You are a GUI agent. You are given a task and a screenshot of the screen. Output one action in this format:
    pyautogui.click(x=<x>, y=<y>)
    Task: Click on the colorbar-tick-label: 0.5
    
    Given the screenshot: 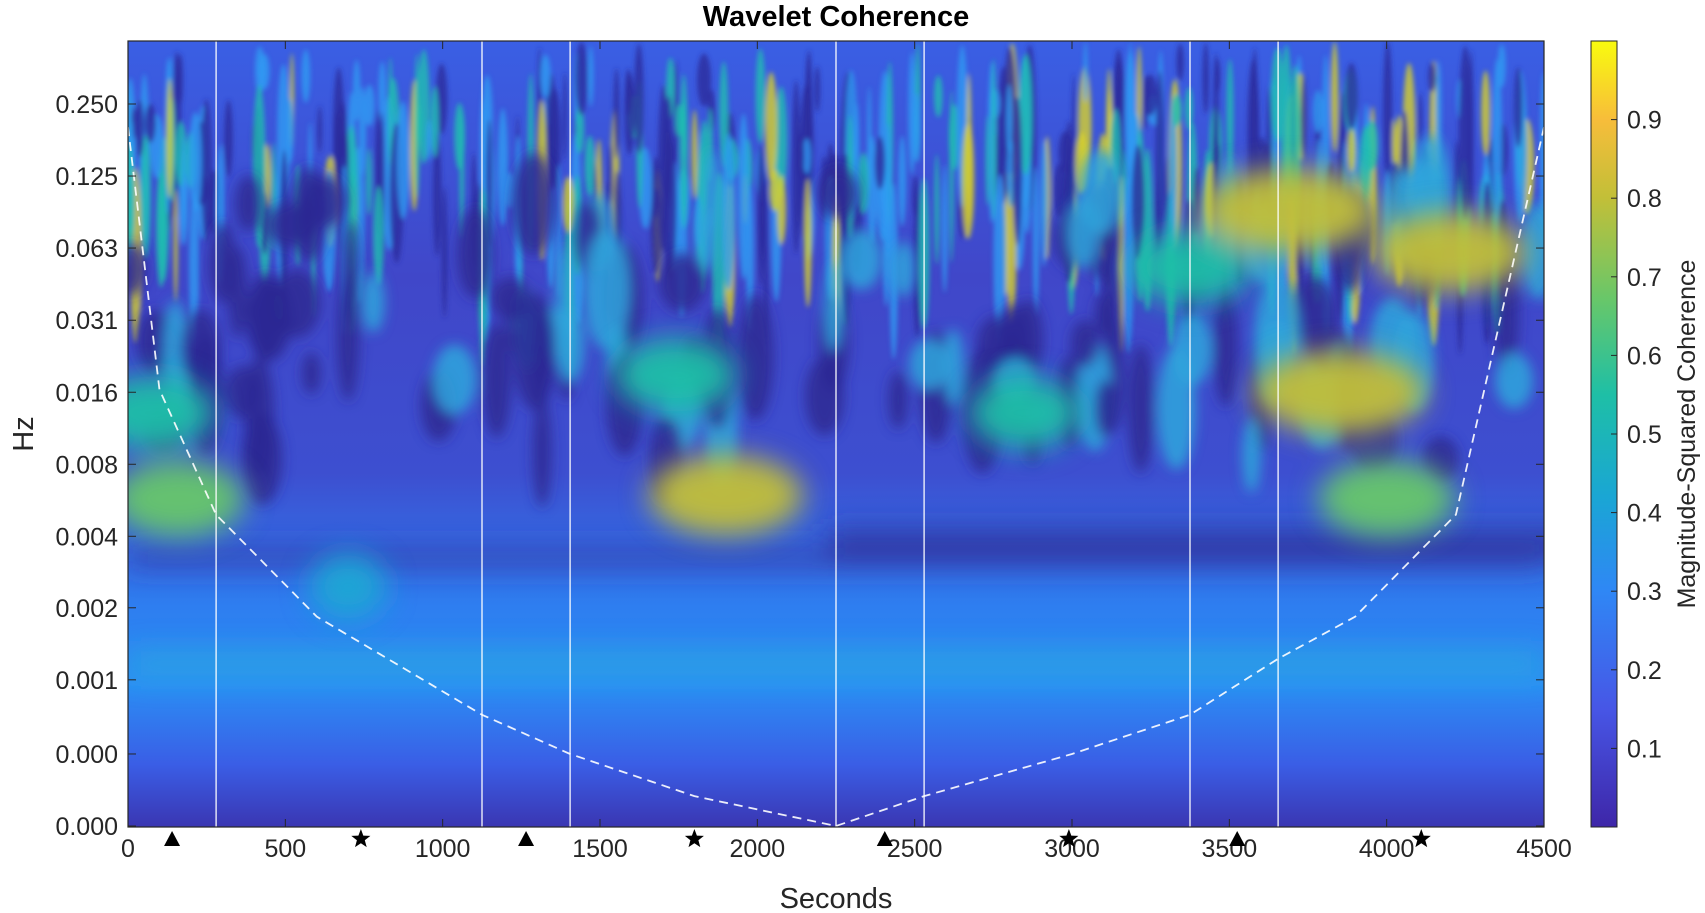 What is the action you would take?
    pyautogui.click(x=1644, y=435)
    